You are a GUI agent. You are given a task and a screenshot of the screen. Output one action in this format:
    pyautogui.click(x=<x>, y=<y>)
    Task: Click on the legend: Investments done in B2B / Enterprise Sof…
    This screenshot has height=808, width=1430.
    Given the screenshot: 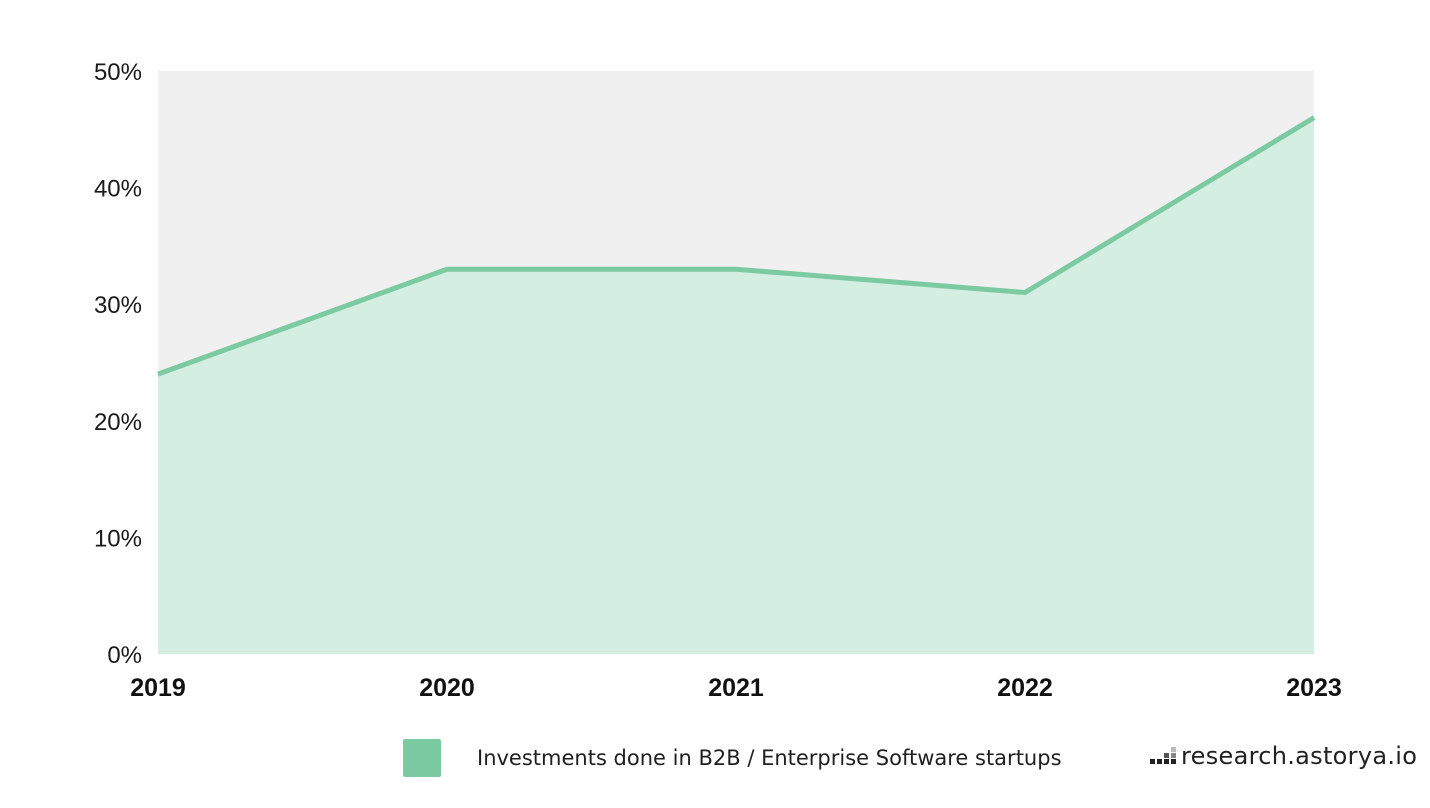 What is the action you would take?
    pyautogui.click(x=732, y=758)
    